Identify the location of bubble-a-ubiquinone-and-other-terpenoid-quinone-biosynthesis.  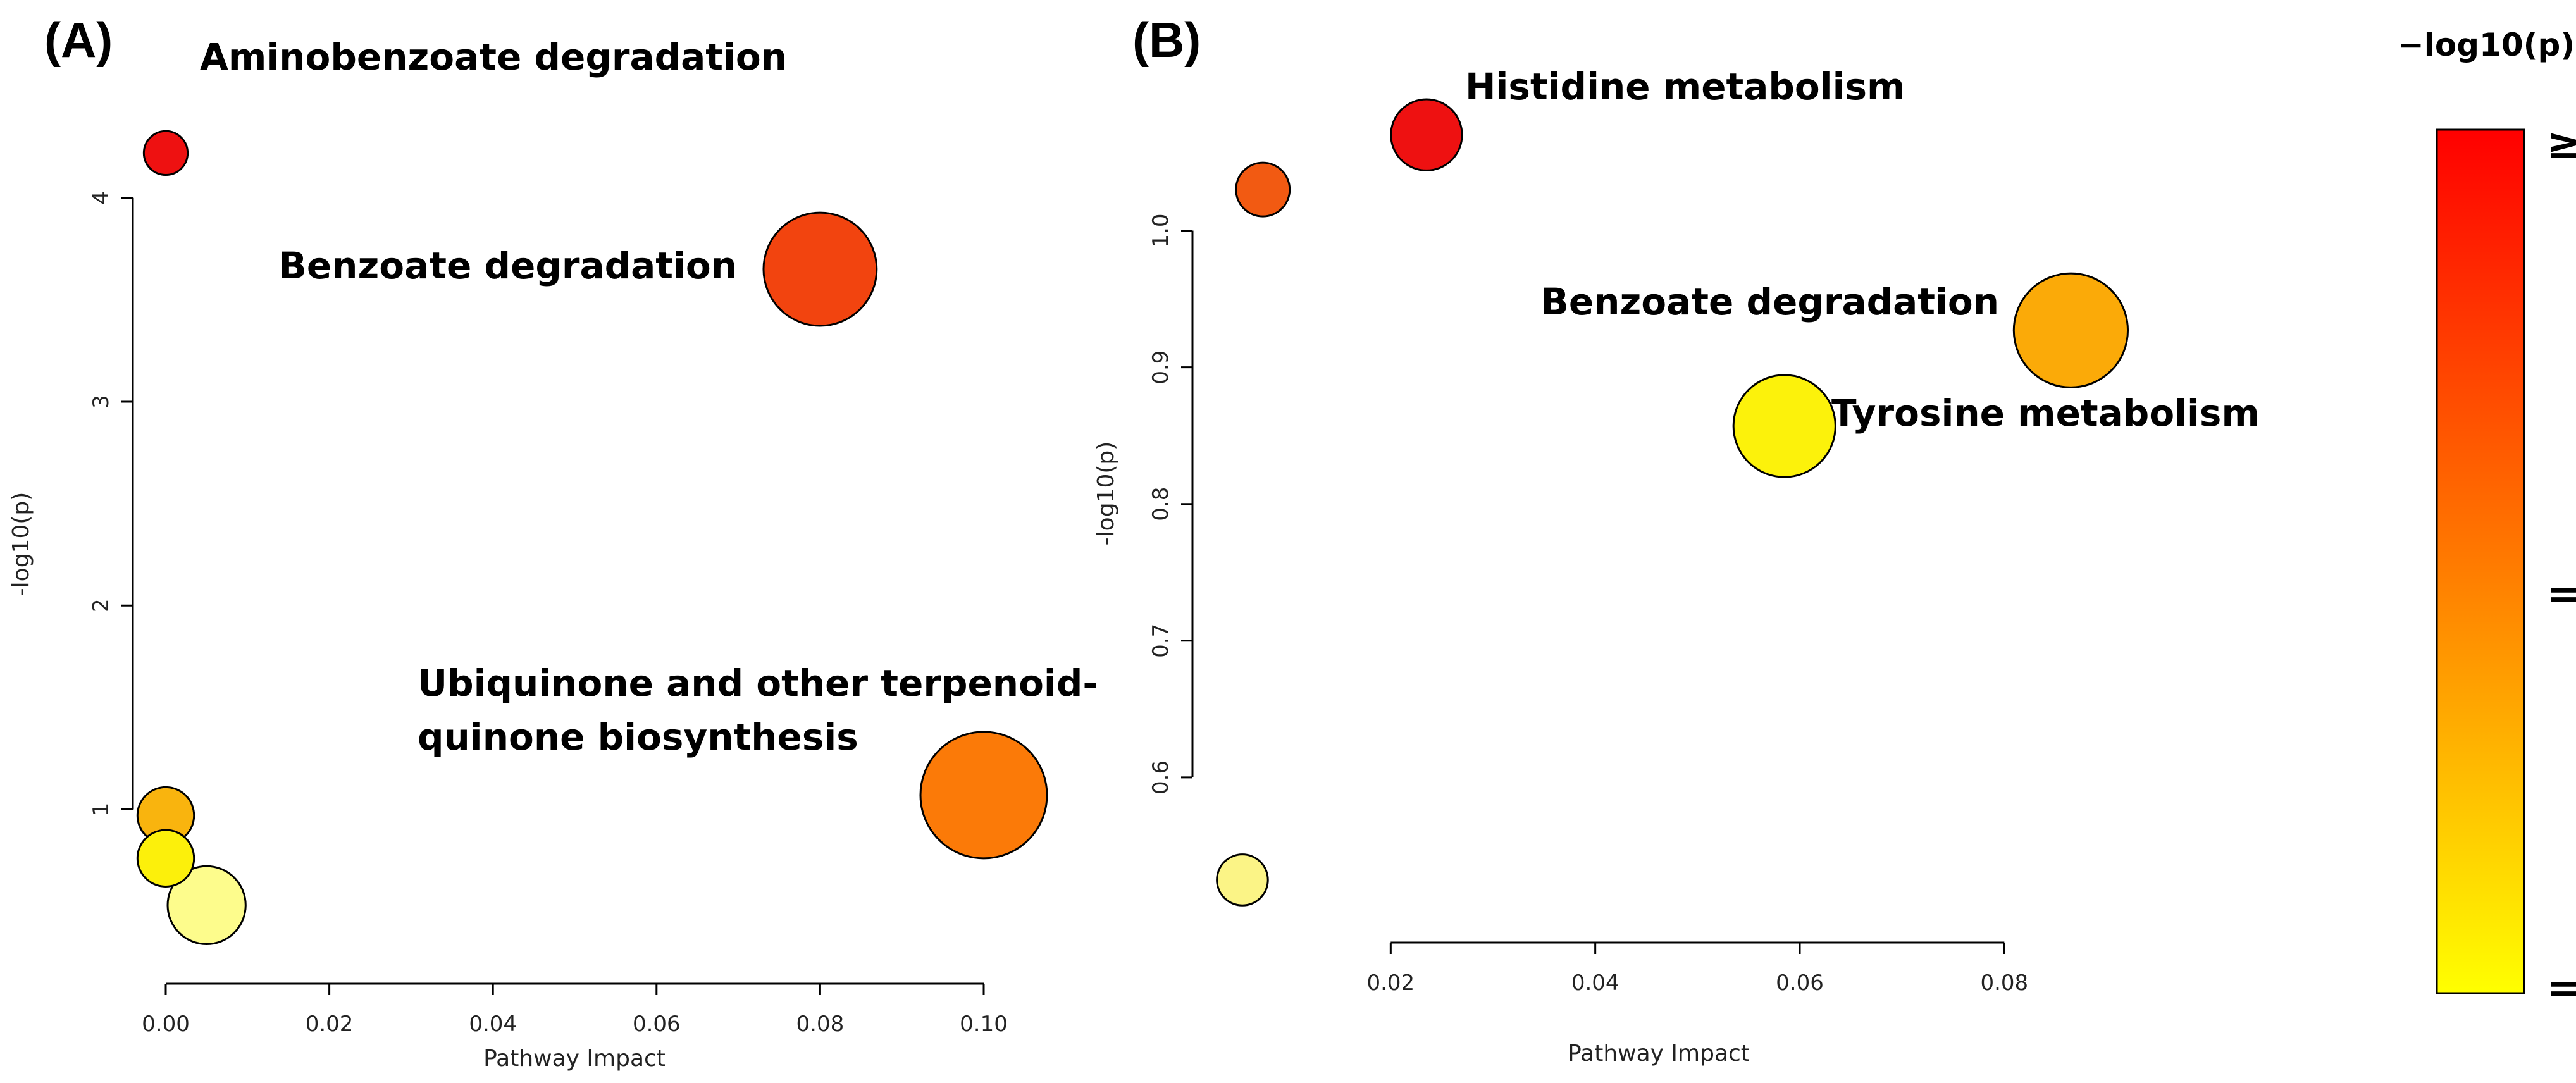
(984, 795).